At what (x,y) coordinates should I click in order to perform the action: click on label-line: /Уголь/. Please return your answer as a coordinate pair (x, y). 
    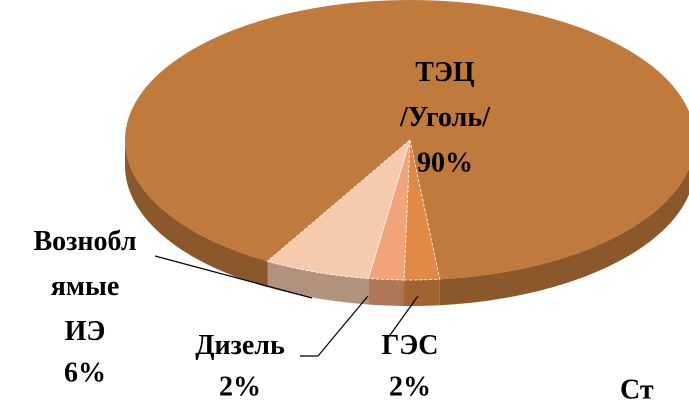
    Looking at the image, I should click on (445, 117).